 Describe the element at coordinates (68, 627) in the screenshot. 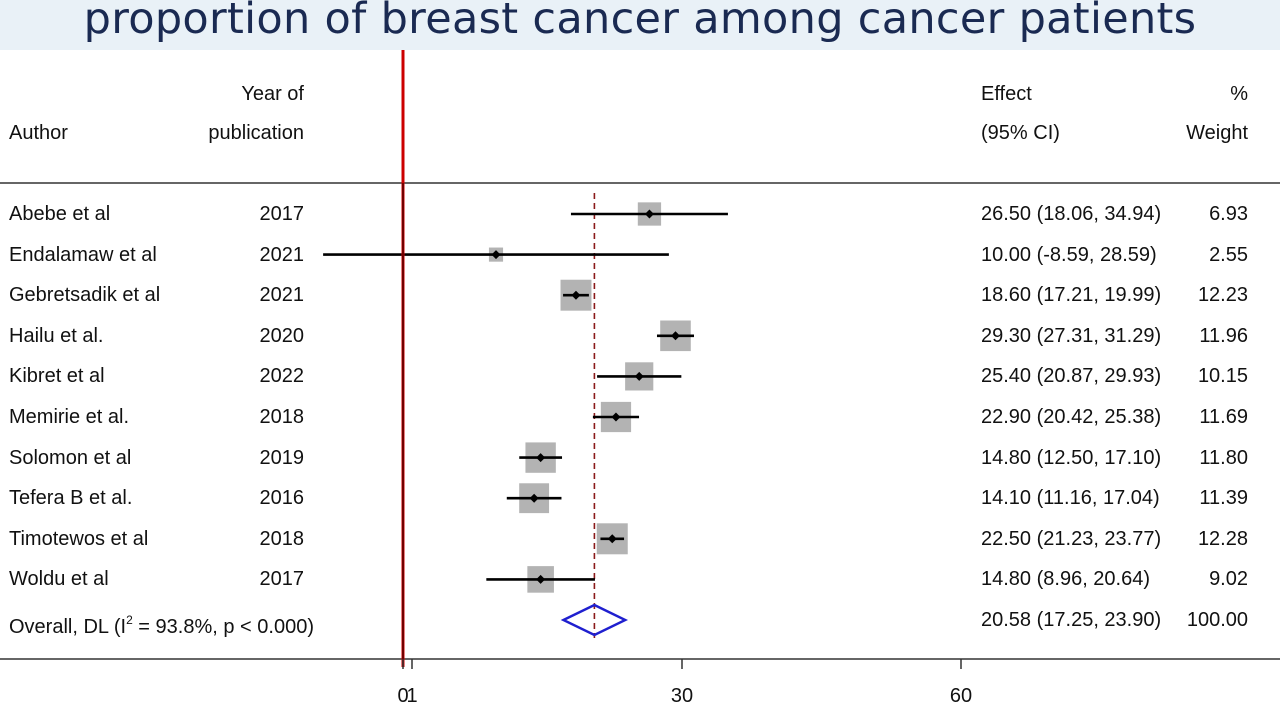

I see `overall-label-prefix: Overall, DL (I` at that location.